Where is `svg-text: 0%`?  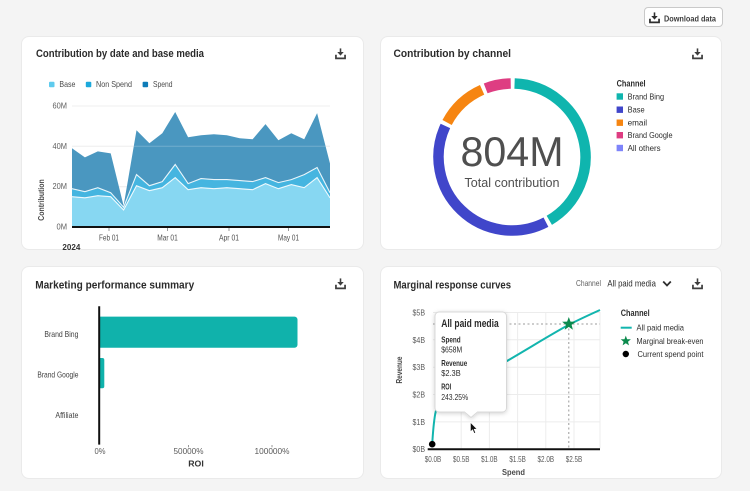 svg-text: 0% is located at coordinates (100, 451).